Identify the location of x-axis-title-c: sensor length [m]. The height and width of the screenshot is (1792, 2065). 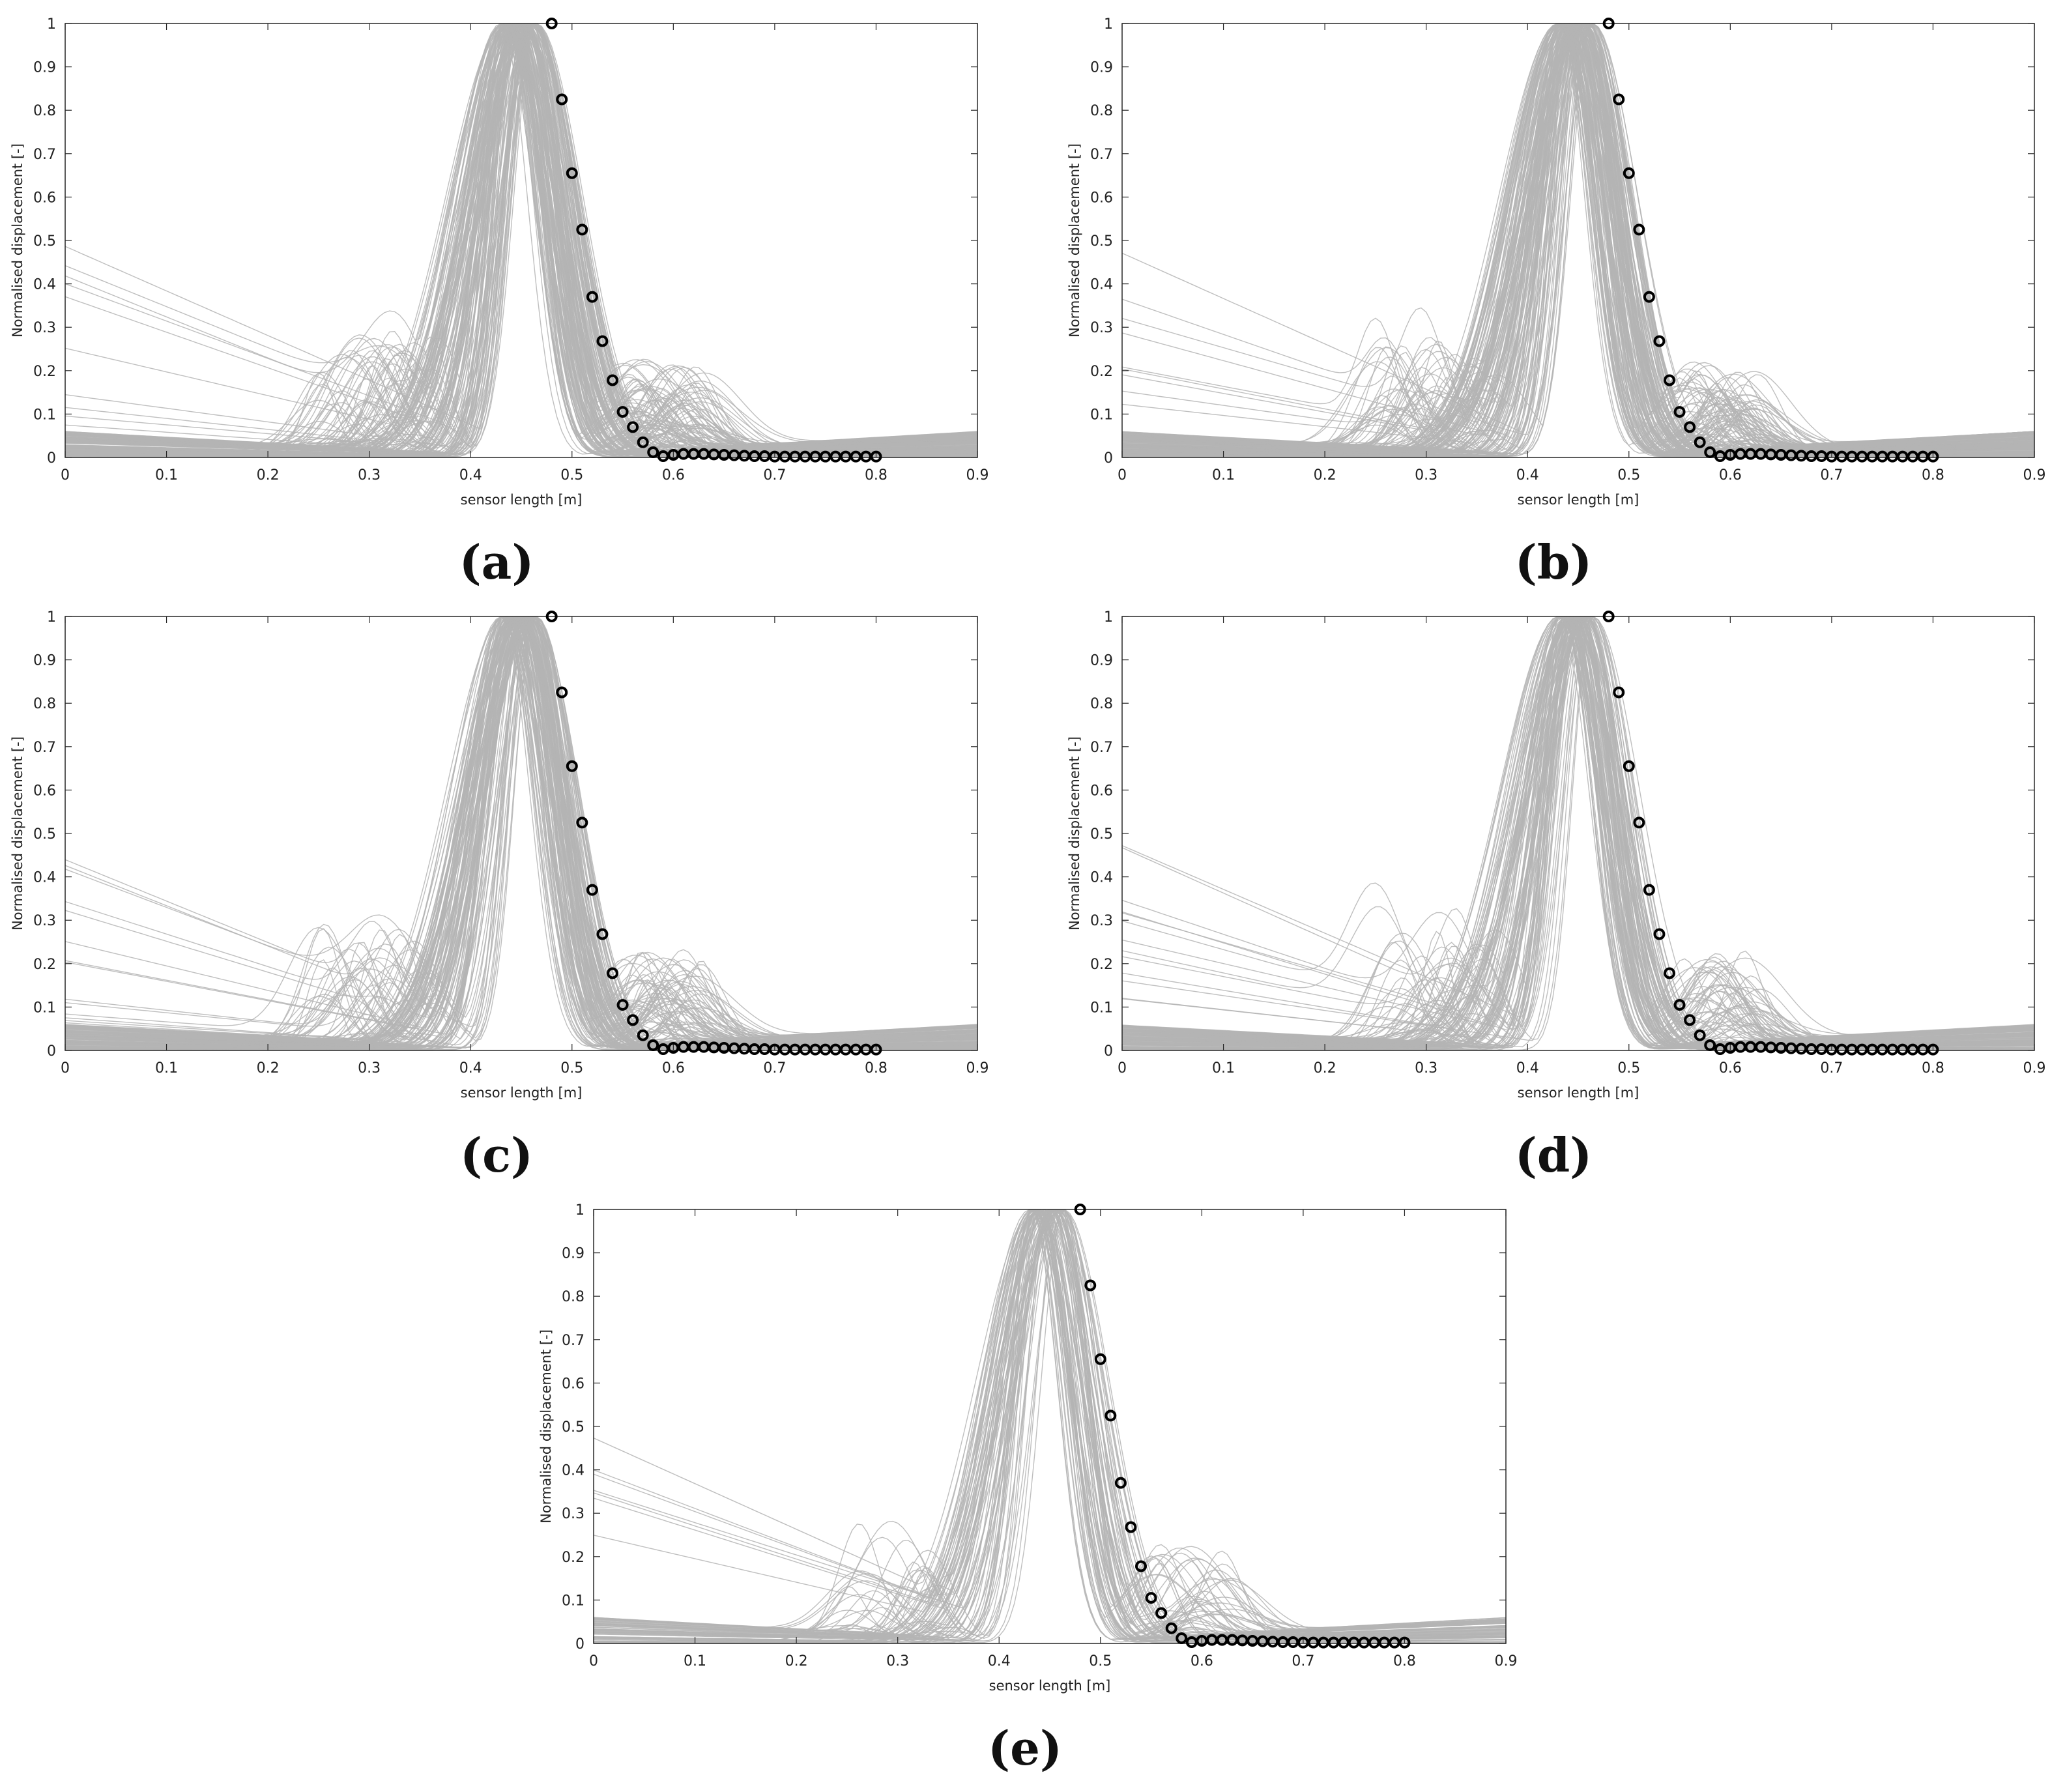
(522, 1093).